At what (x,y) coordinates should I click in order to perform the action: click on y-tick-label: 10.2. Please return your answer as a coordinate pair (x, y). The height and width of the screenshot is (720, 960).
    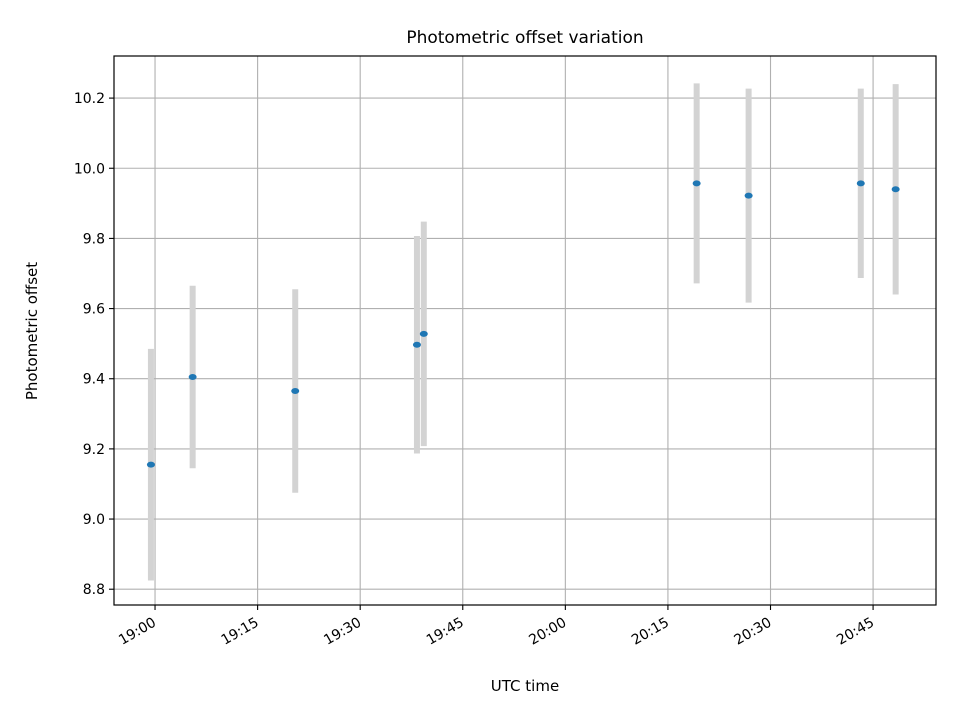
    Looking at the image, I should click on (89, 99).